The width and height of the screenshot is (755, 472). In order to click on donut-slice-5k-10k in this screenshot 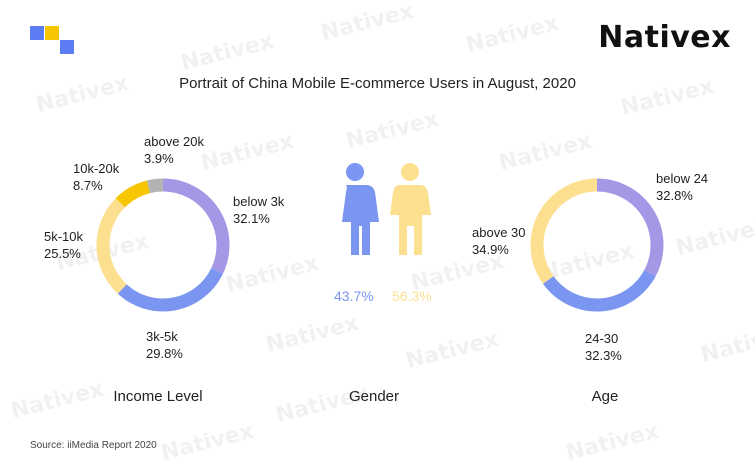, I will do `click(111, 246)`.